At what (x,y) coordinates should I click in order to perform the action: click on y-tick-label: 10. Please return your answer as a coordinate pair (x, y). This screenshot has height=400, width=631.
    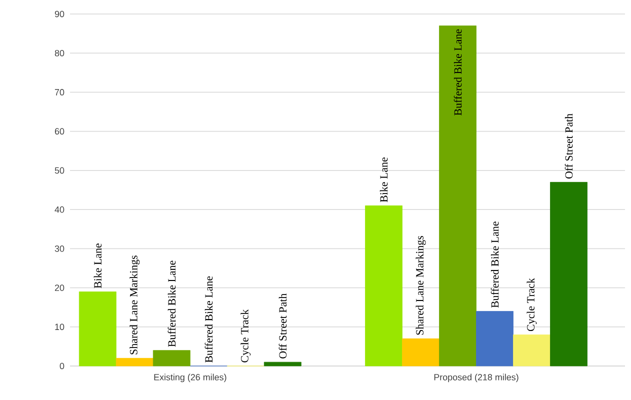
    Looking at the image, I should click on (59, 327).